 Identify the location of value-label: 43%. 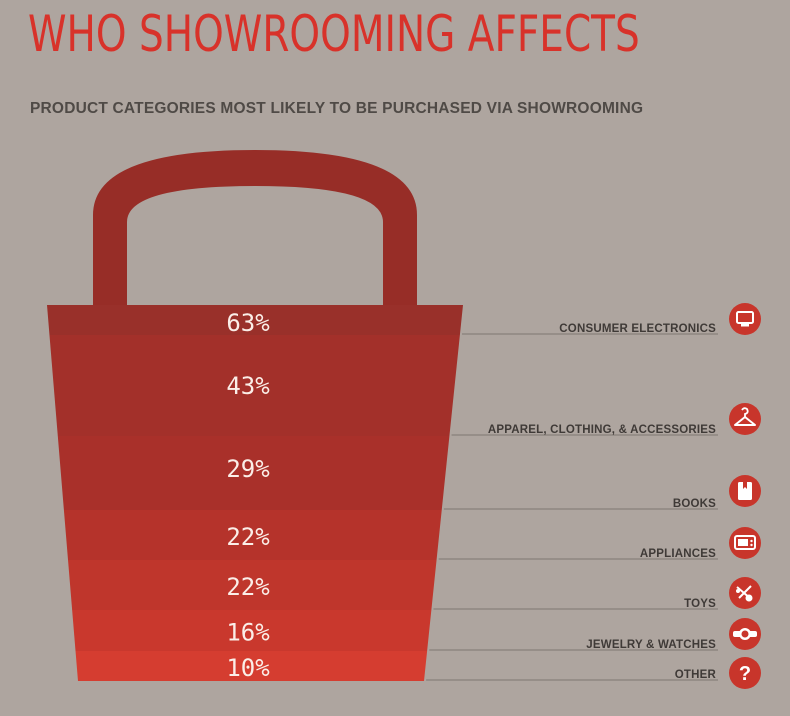
(248, 386).